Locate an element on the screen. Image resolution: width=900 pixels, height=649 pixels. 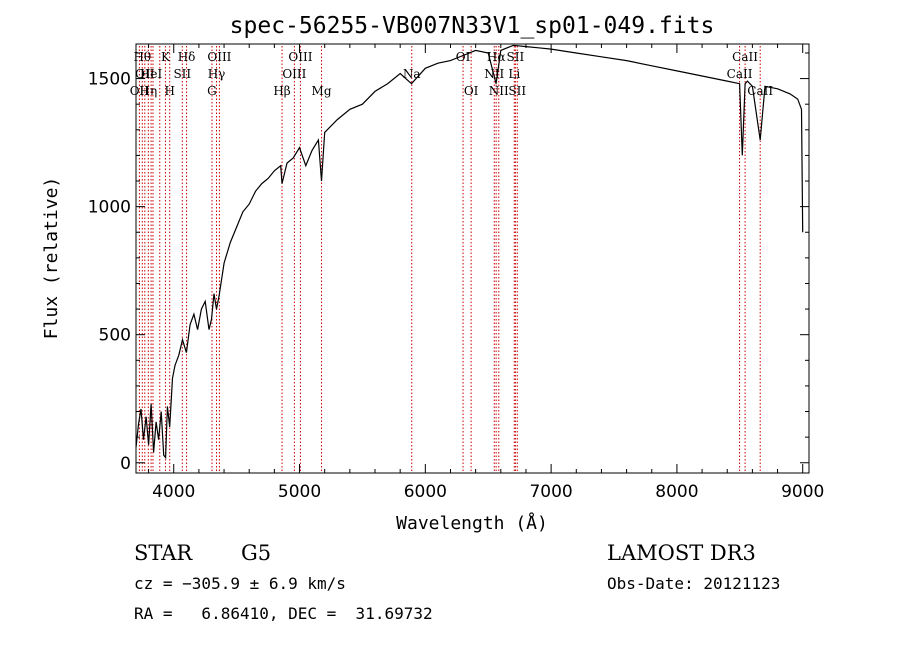
y-axis-label: Flux (relative) is located at coordinates (51, 258).